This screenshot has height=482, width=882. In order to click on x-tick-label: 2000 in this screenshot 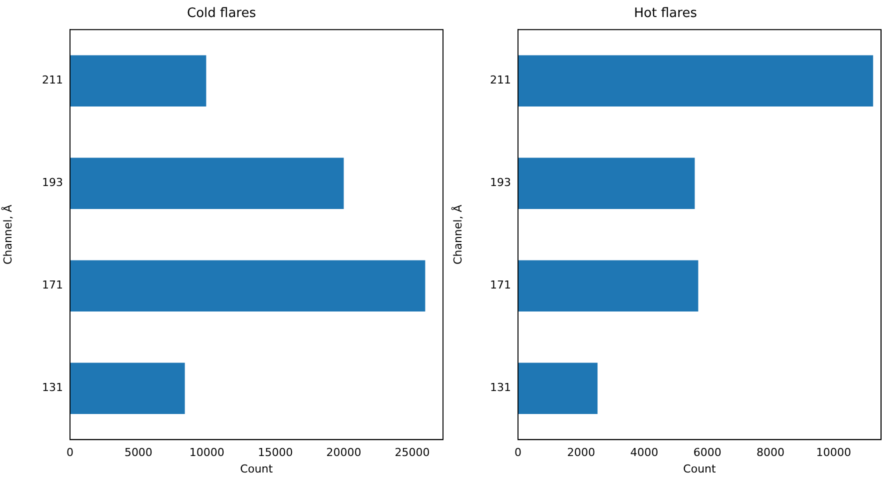, I will do `click(581, 453)`.